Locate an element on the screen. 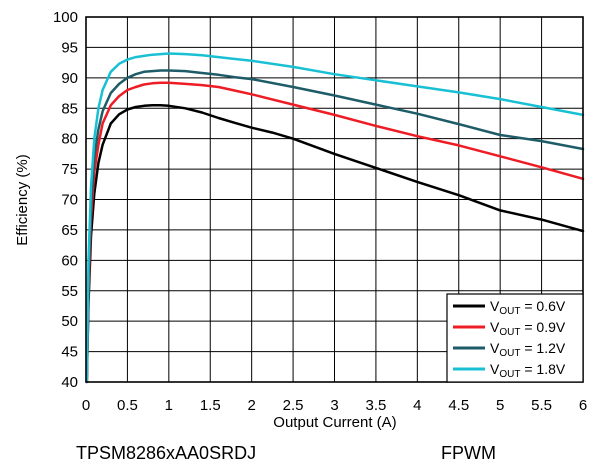 The image size is (597, 467). x-tick-label: 4.5 is located at coordinates (458, 405).